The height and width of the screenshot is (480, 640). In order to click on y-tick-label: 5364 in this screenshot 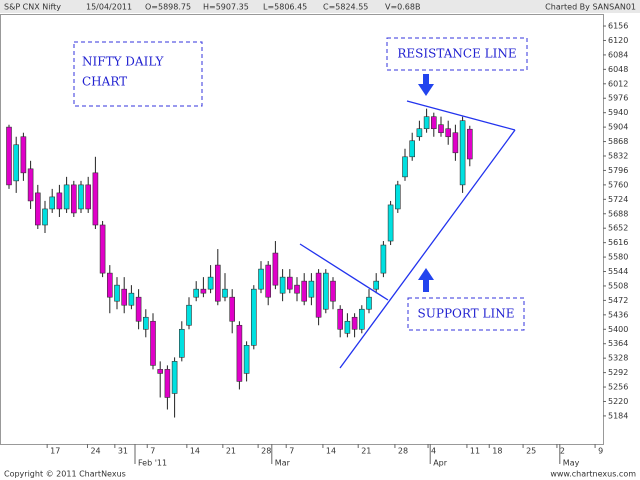, I will do `click(618, 343)`.